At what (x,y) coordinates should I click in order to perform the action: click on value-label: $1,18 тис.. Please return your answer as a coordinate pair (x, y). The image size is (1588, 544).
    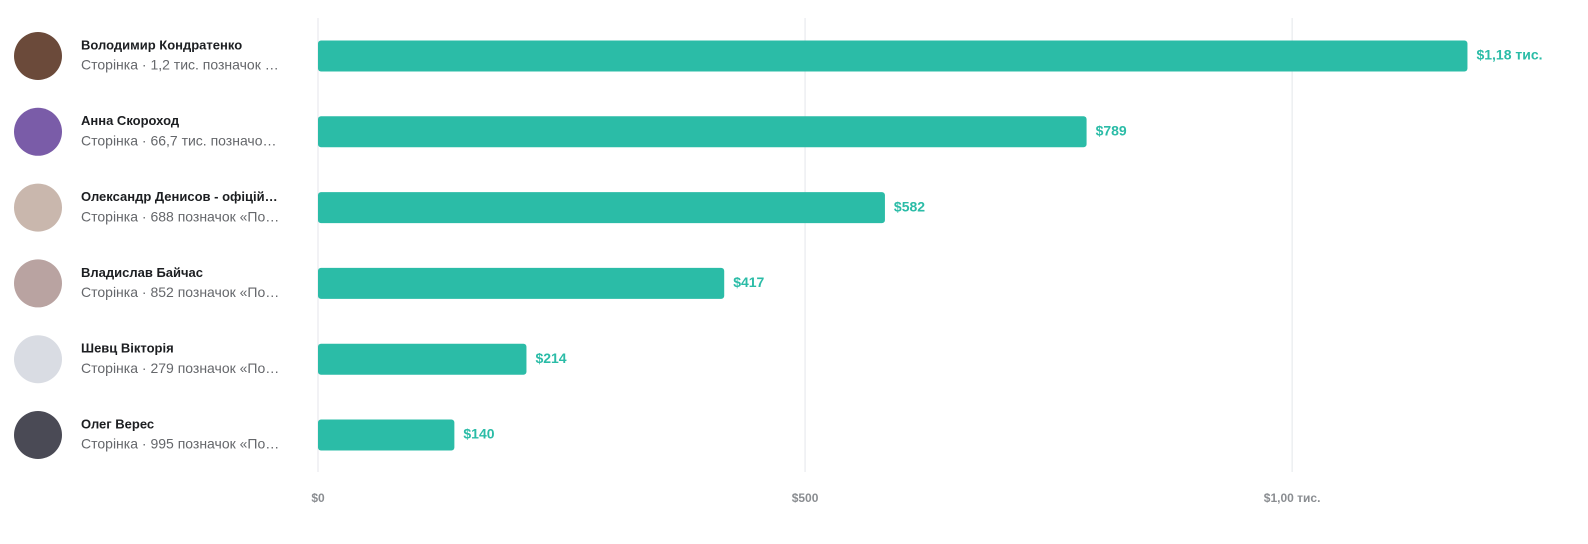
    Looking at the image, I should click on (1509, 55).